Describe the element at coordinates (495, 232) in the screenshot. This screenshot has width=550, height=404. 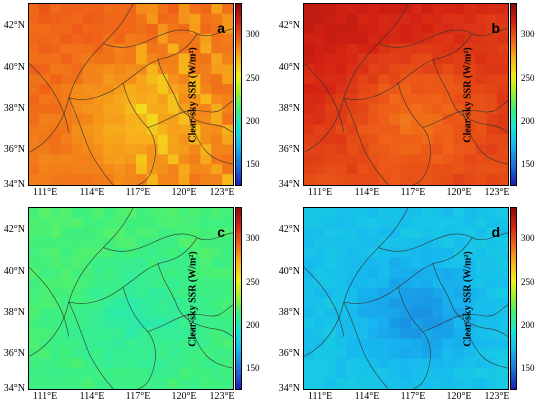
I see `panel-label: d` at that location.